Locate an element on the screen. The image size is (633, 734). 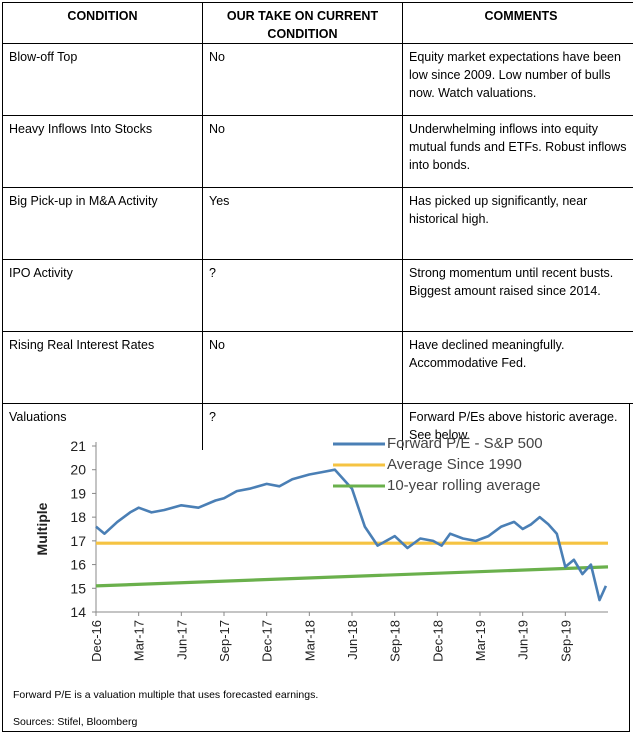
condition-cell: Big Pick-up in M&A Activity is located at coordinates (102, 223).